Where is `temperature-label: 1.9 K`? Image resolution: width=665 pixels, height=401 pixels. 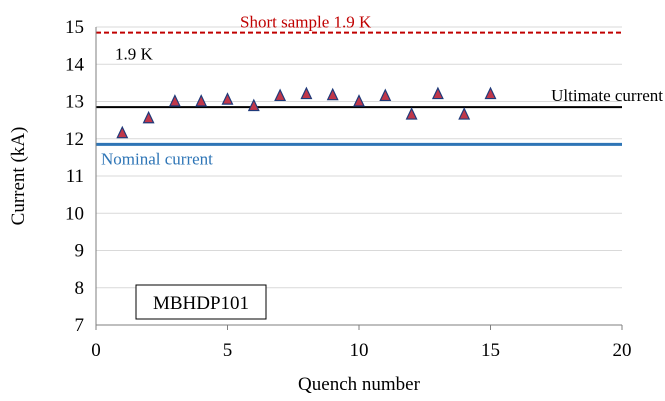
temperature-label: 1.9 K is located at coordinates (134, 54).